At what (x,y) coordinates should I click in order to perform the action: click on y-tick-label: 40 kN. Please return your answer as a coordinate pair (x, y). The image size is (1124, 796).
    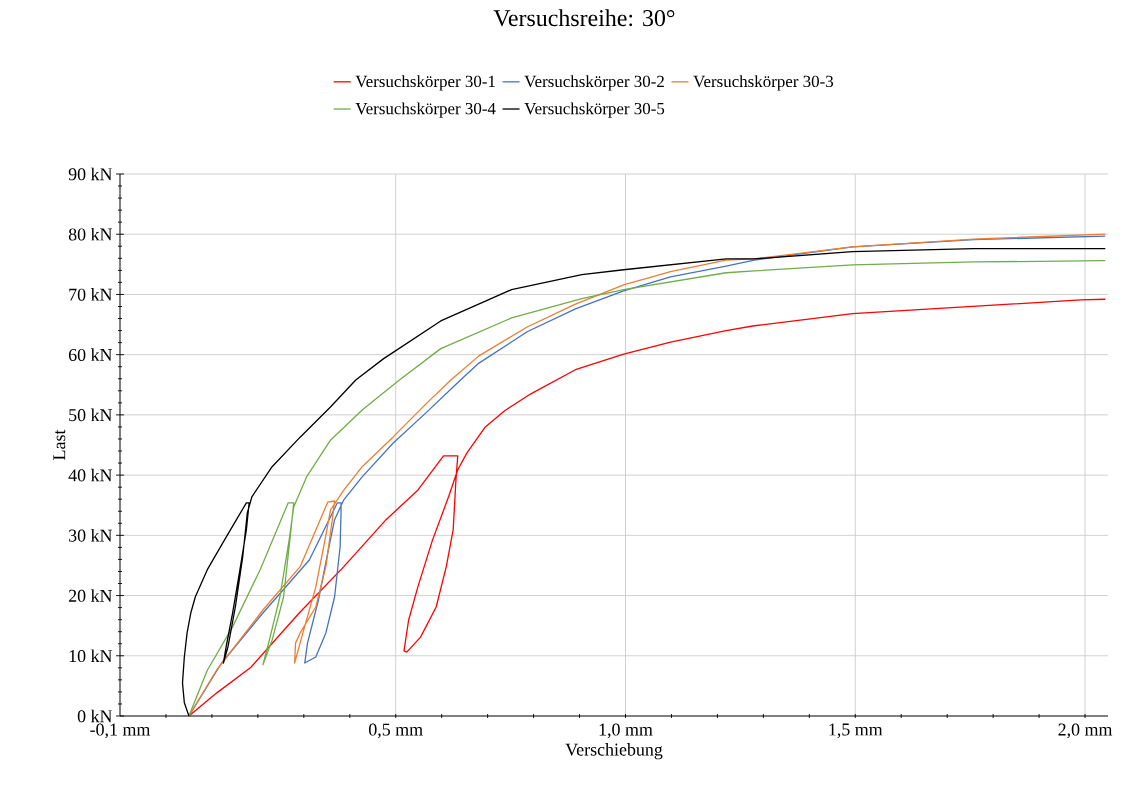
    Looking at the image, I should click on (90, 475).